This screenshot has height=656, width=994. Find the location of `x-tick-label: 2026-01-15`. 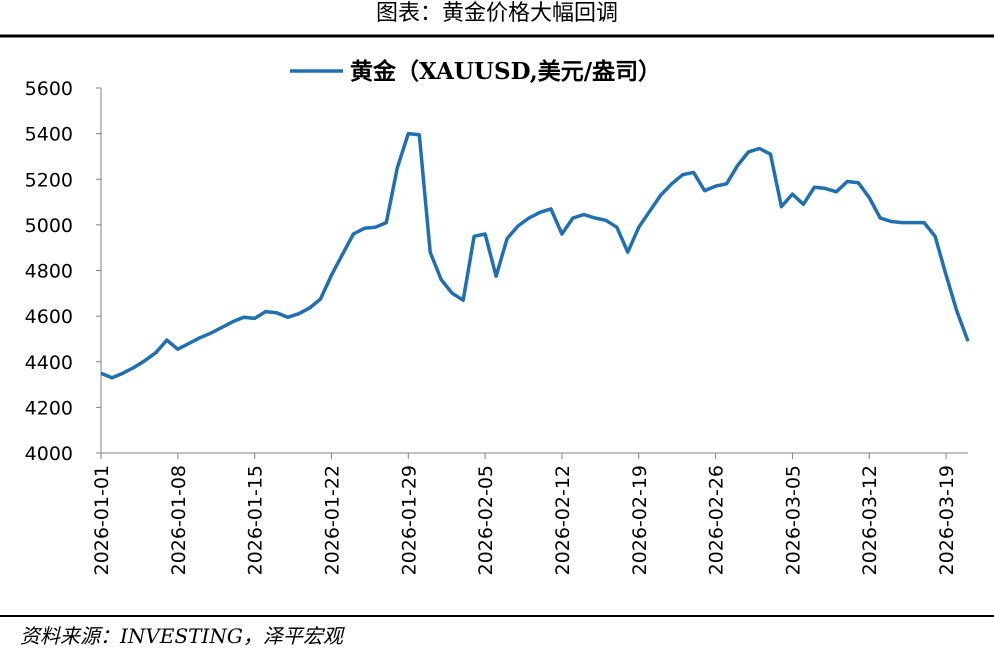

x-tick-label: 2026-01-15 is located at coordinates (256, 520).